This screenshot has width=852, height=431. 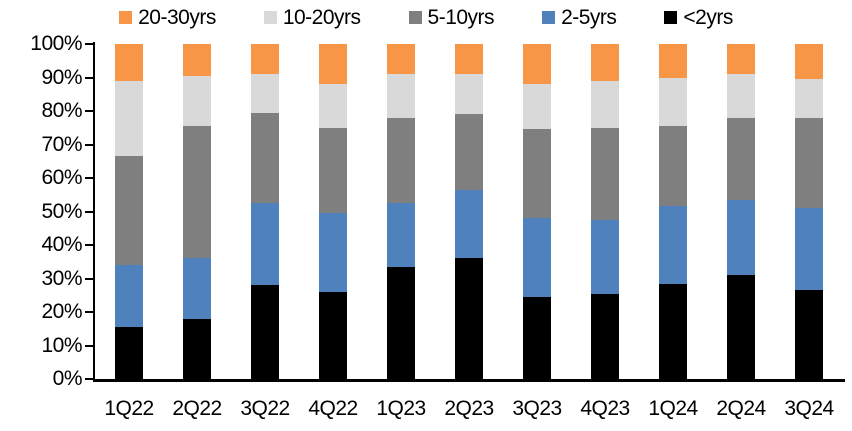 I want to click on bar-segment-5-10yrs-1q23, so click(x=401, y=160).